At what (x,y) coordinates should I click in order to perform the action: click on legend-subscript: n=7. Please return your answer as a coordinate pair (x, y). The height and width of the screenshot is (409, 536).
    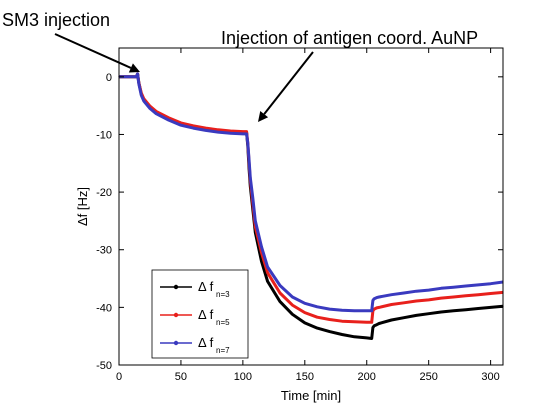
    Looking at the image, I should click on (223, 350).